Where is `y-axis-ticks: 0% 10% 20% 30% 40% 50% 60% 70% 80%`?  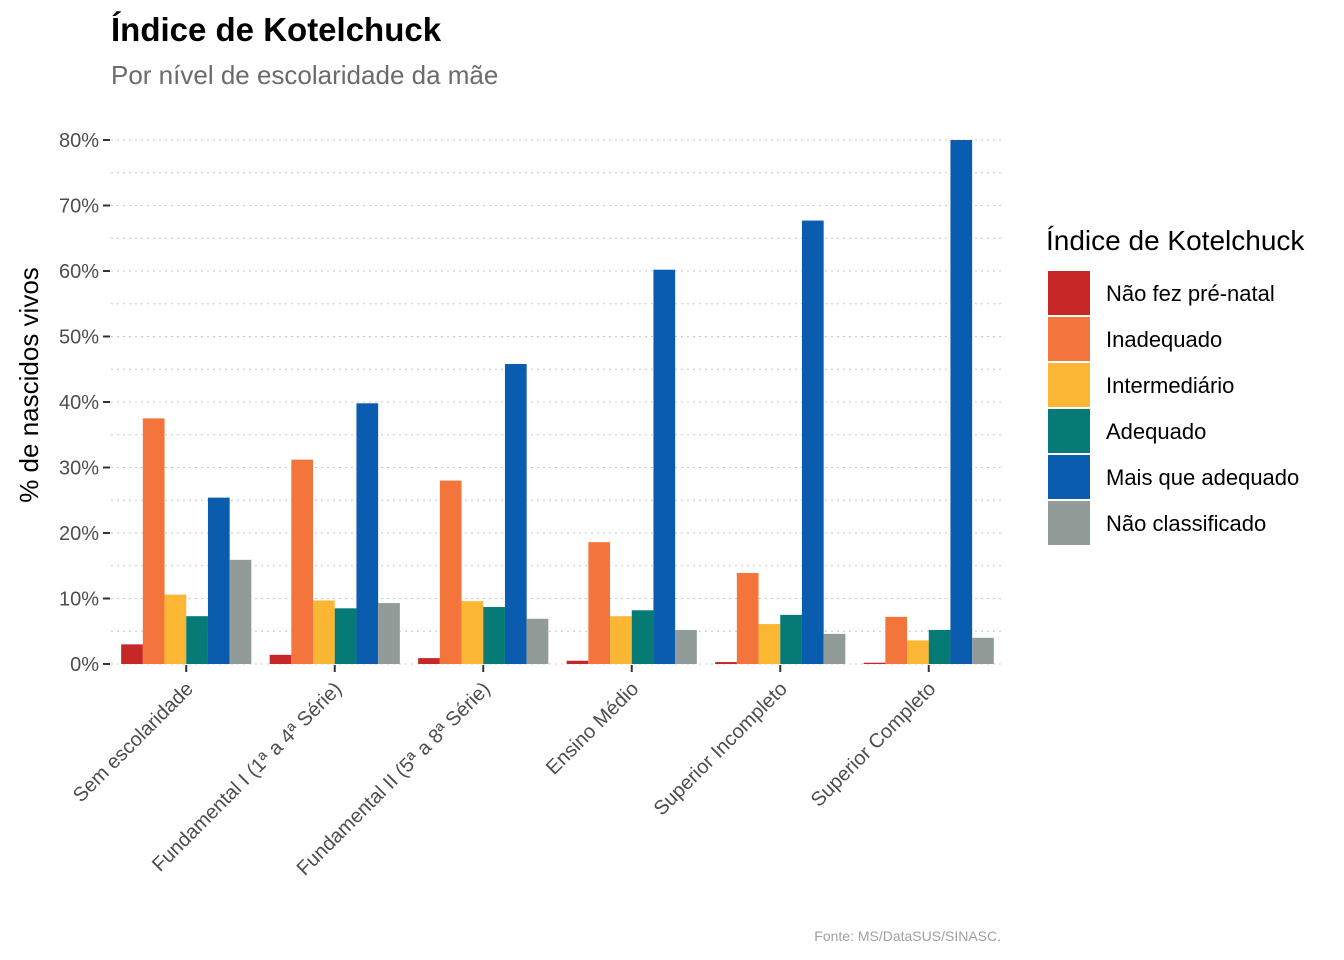
y-axis-ticks: 0% 10% 20% 30% 40% 50% 60% 70% 80% is located at coordinates (84, 403).